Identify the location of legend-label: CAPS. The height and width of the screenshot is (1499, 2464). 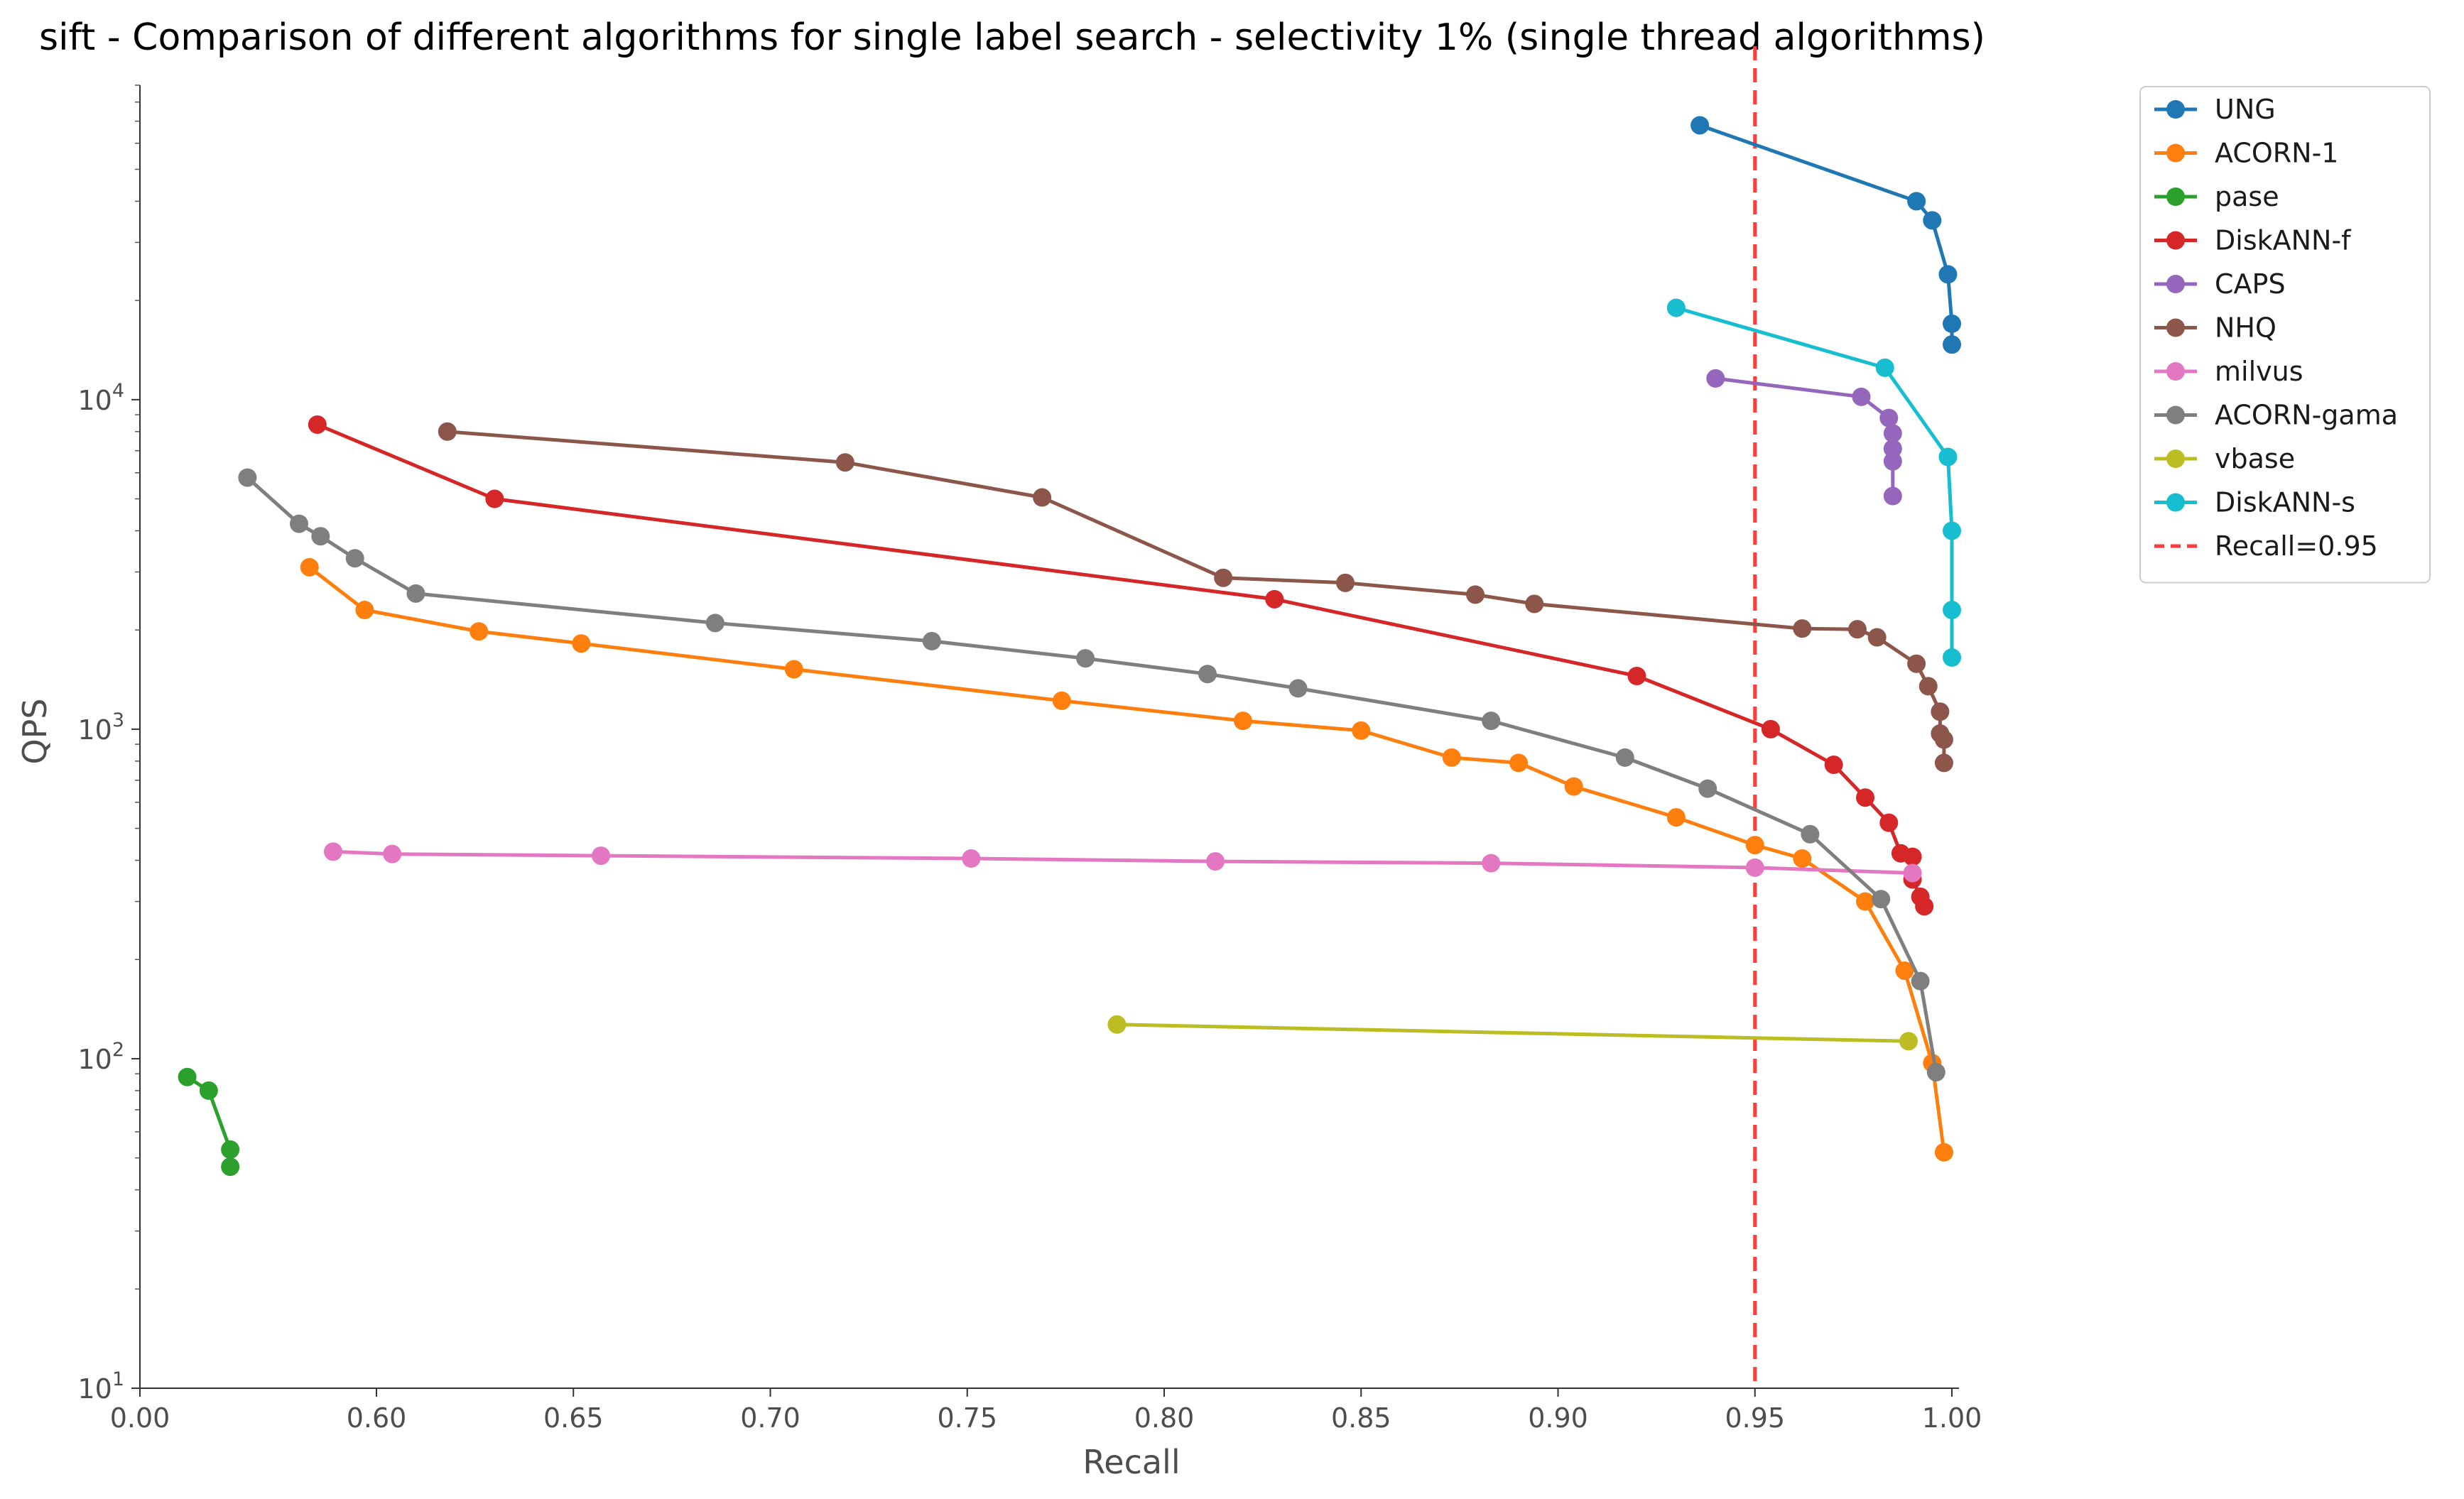
(2250, 284).